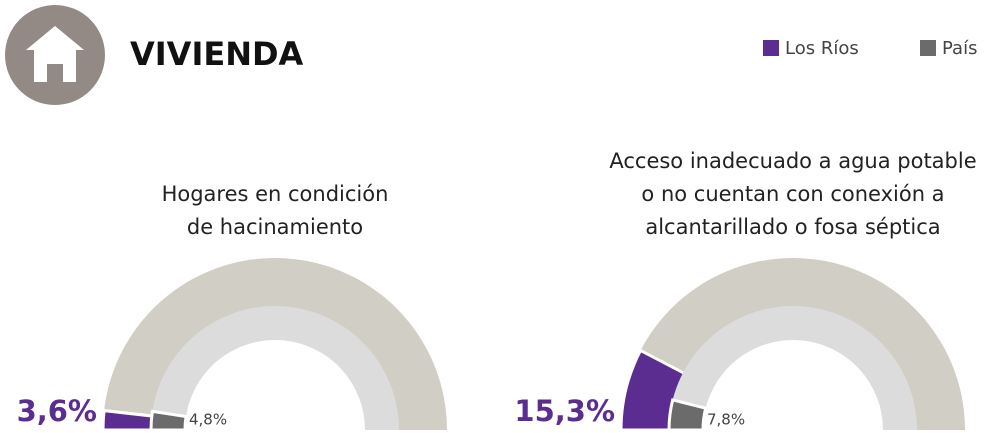 The height and width of the screenshot is (433, 987). What do you see at coordinates (792, 227) in the screenshot?
I see `chart-title: alcantarillado o fosa séptica` at bounding box center [792, 227].